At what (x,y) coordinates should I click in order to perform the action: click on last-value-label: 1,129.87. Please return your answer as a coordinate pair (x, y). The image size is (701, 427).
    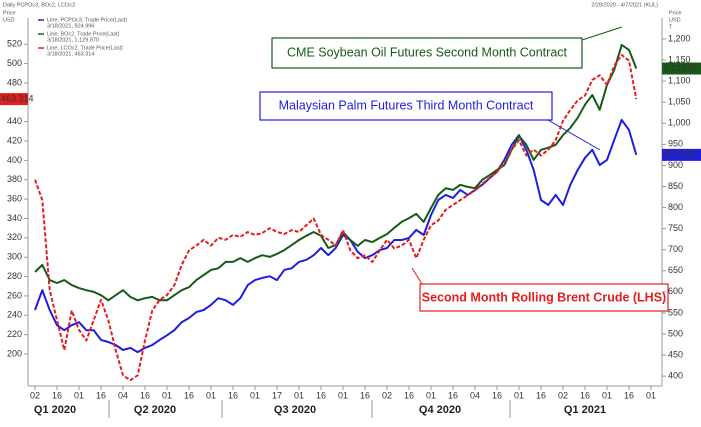
    Looking at the image, I should click on (680, 68).